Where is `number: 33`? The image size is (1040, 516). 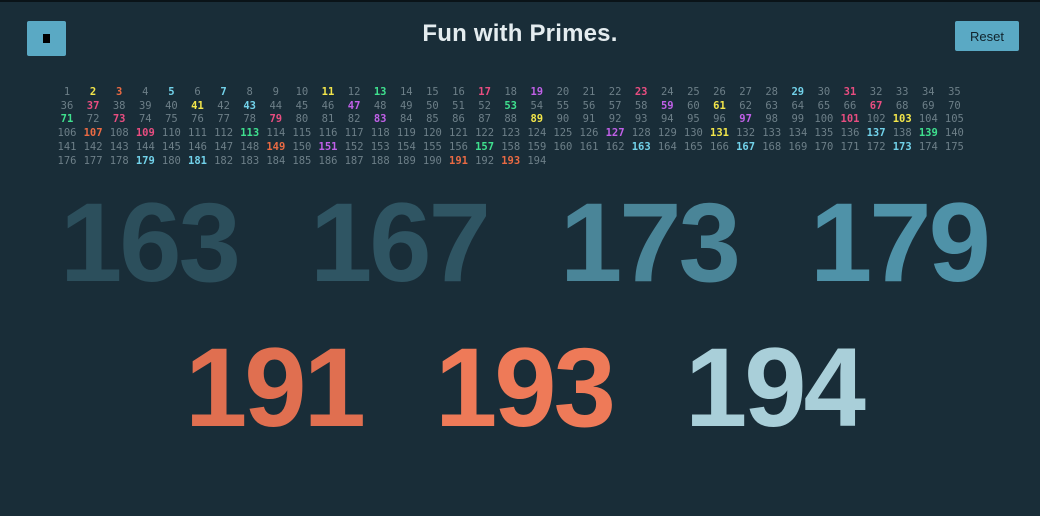 number: 33 is located at coordinates (902, 92).